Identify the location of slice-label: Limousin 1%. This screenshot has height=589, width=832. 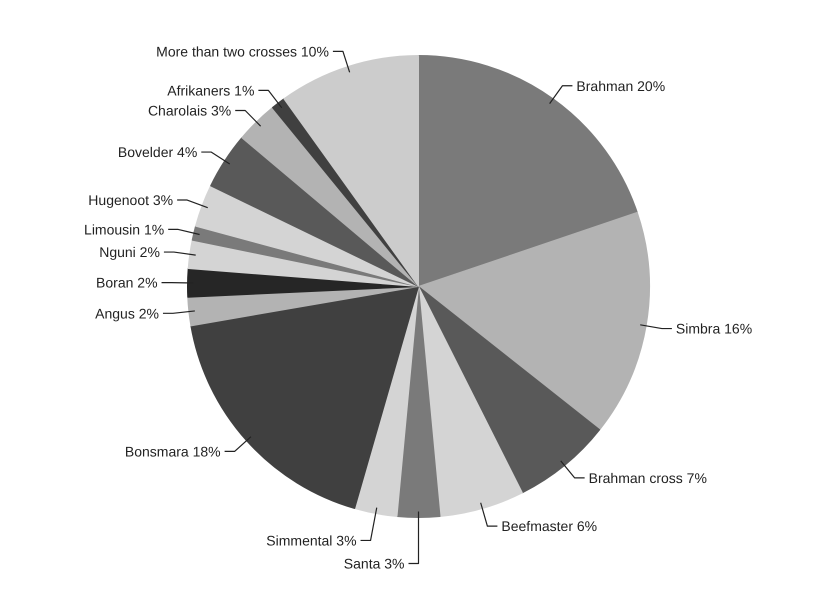
(124, 229).